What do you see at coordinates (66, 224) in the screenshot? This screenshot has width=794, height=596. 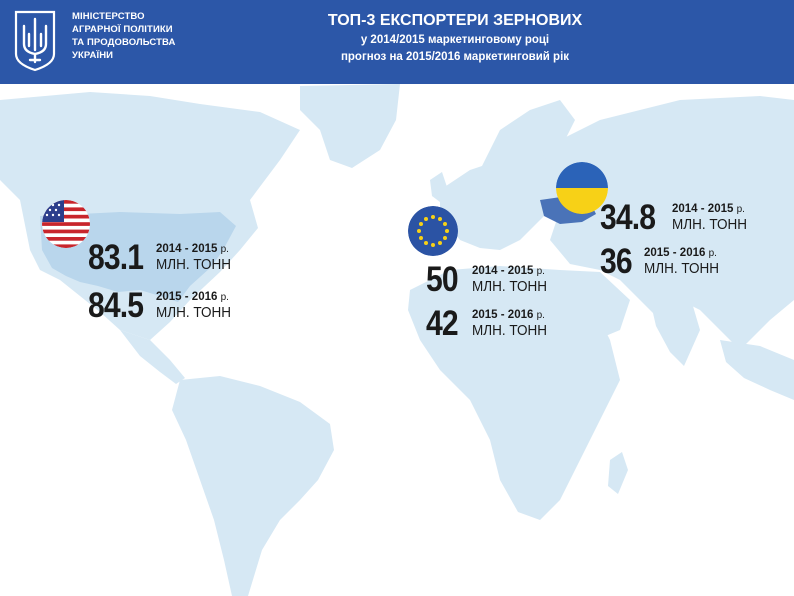 I see `us-flag-icon` at bounding box center [66, 224].